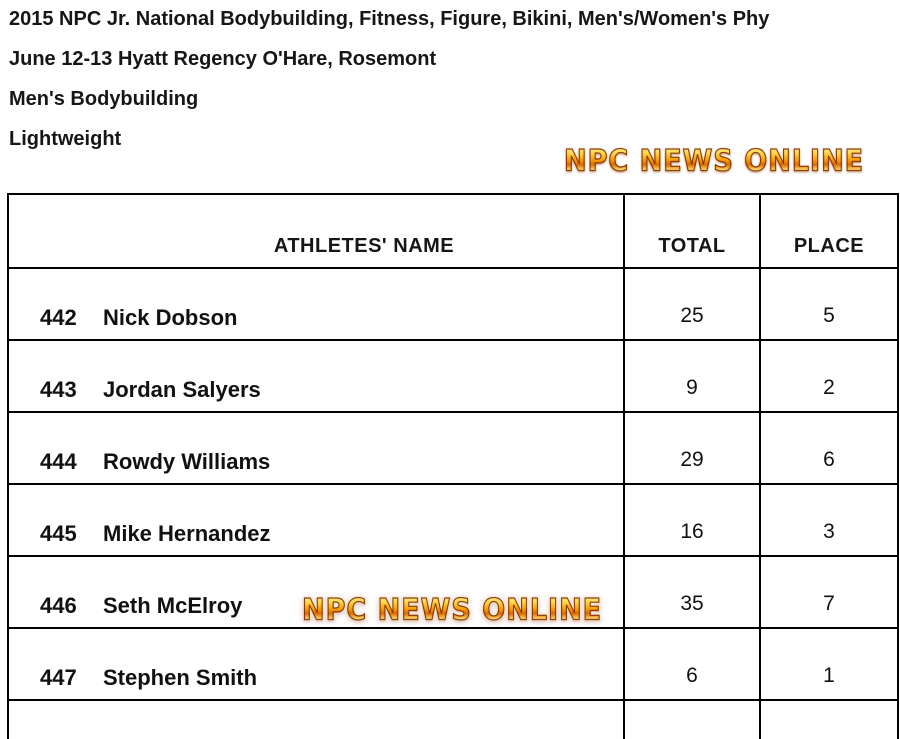 The image size is (900, 739). Describe the element at coordinates (829, 664) in the screenshot. I see `place-cell: 1` at that location.